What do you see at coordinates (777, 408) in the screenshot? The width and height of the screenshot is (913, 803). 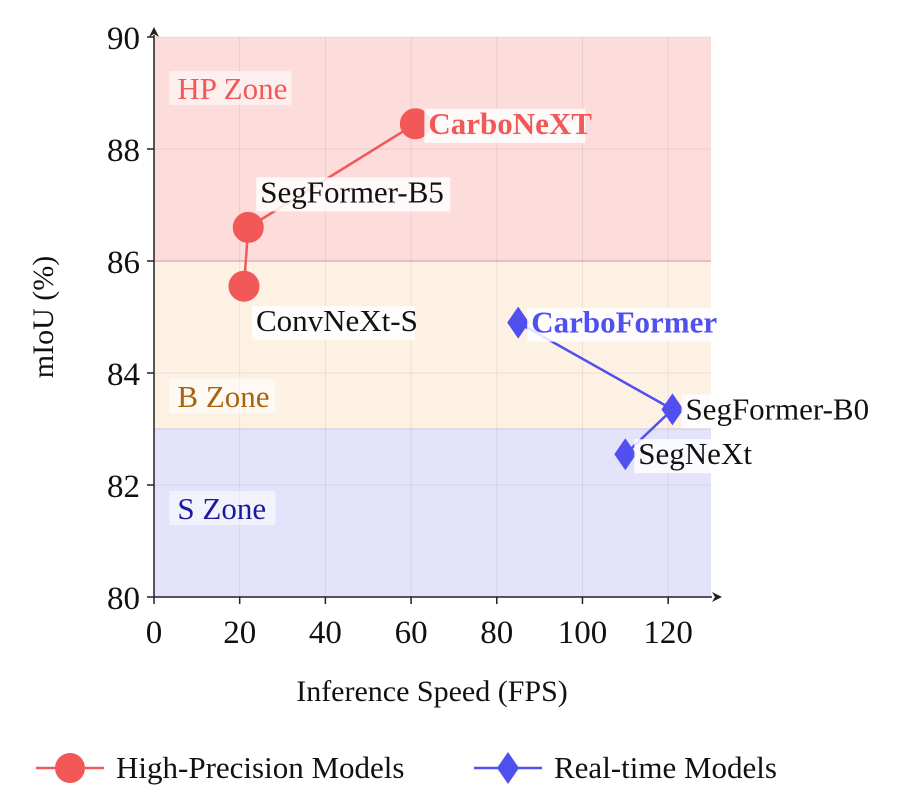 I see `point-label-1-1: SegFormer-B0` at bounding box center [777, 408].